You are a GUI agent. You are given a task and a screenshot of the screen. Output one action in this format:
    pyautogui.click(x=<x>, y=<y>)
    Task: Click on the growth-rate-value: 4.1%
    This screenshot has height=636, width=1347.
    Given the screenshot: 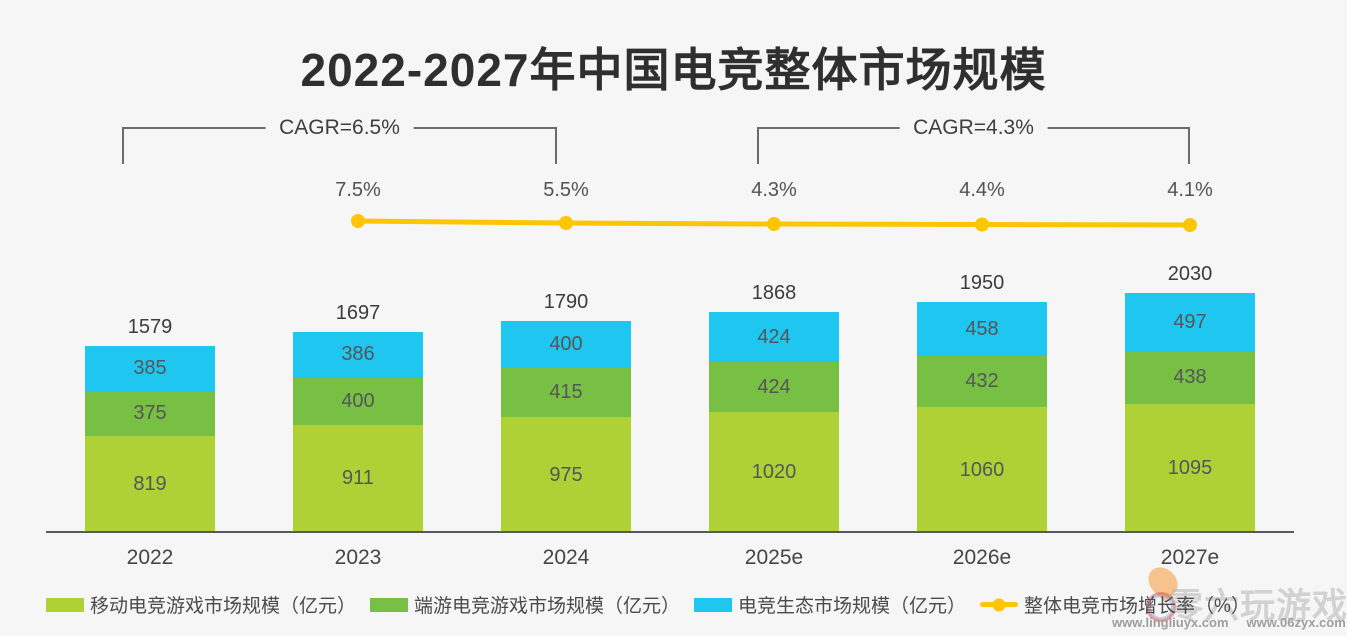 What is the action you would take?
    pyautogui.click(x=1190, y=190)
    